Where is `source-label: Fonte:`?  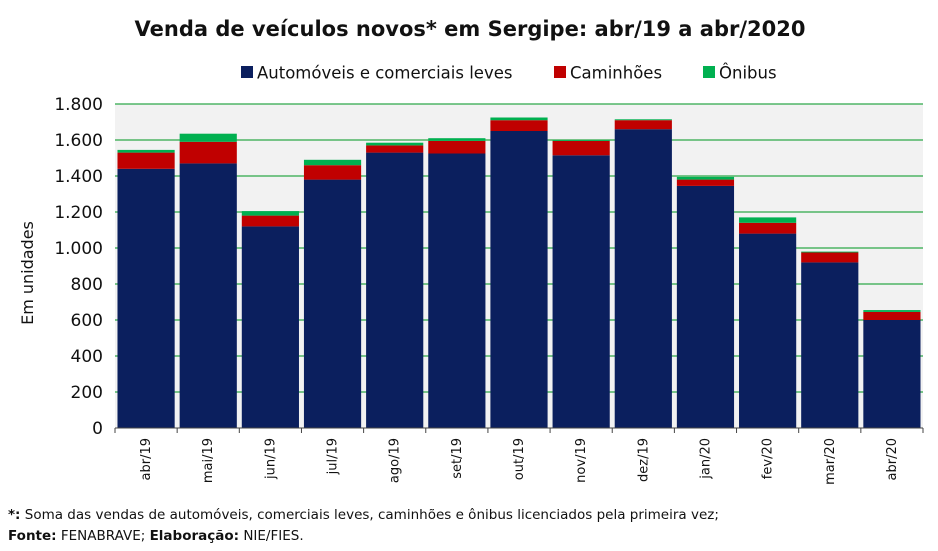 source-label: Fonte: is located at coordinates (32, 536).